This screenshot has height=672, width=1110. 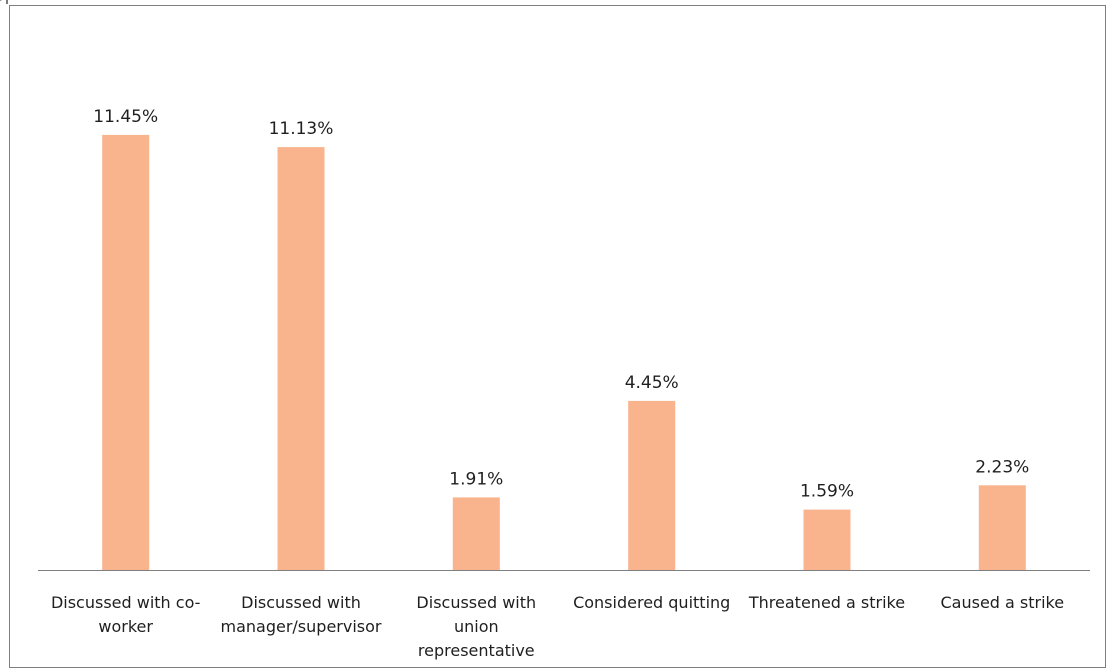 What do you see at coordinates (301, 129) in the screenshot?
I see `data-label-2: 11.13%` at bounding box center [301, 129].